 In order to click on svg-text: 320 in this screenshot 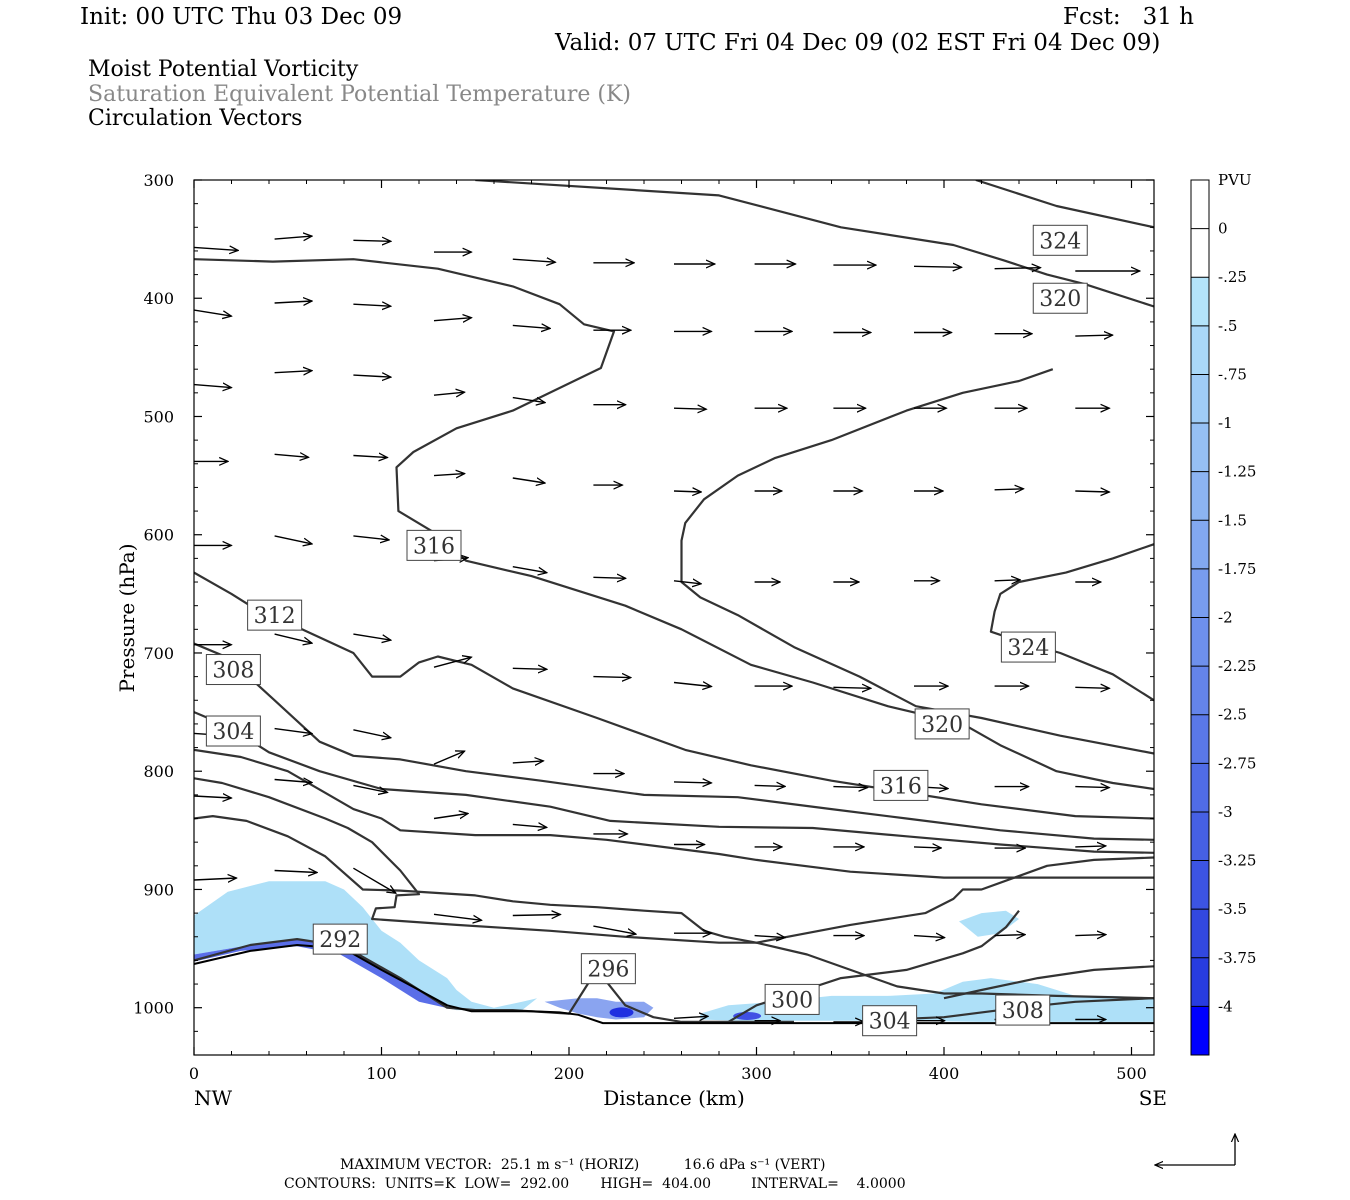, I will do `click(1060, 299)`.